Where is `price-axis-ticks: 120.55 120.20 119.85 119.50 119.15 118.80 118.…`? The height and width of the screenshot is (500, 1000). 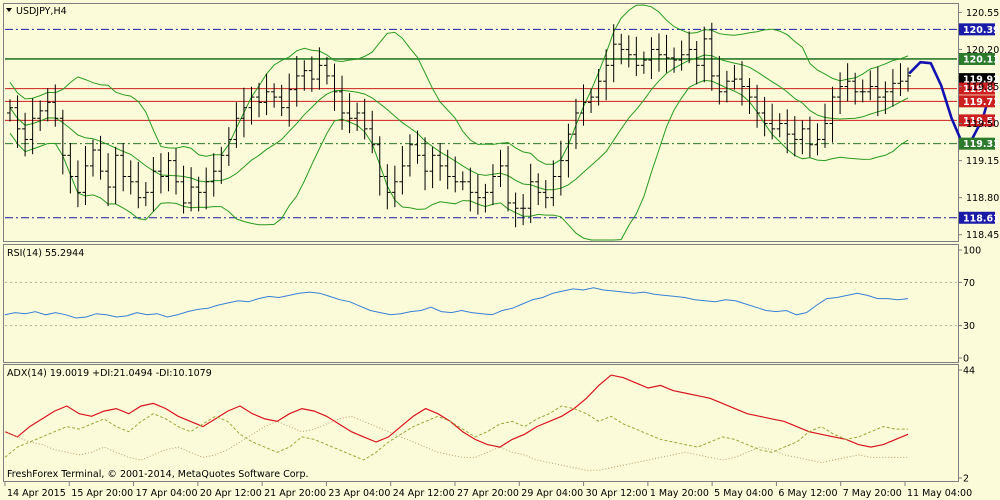
price-axis-ticks: 120.55 120.20 119.85 119.50 119.15 118.80 118.… is located at coordinates (978, 124).